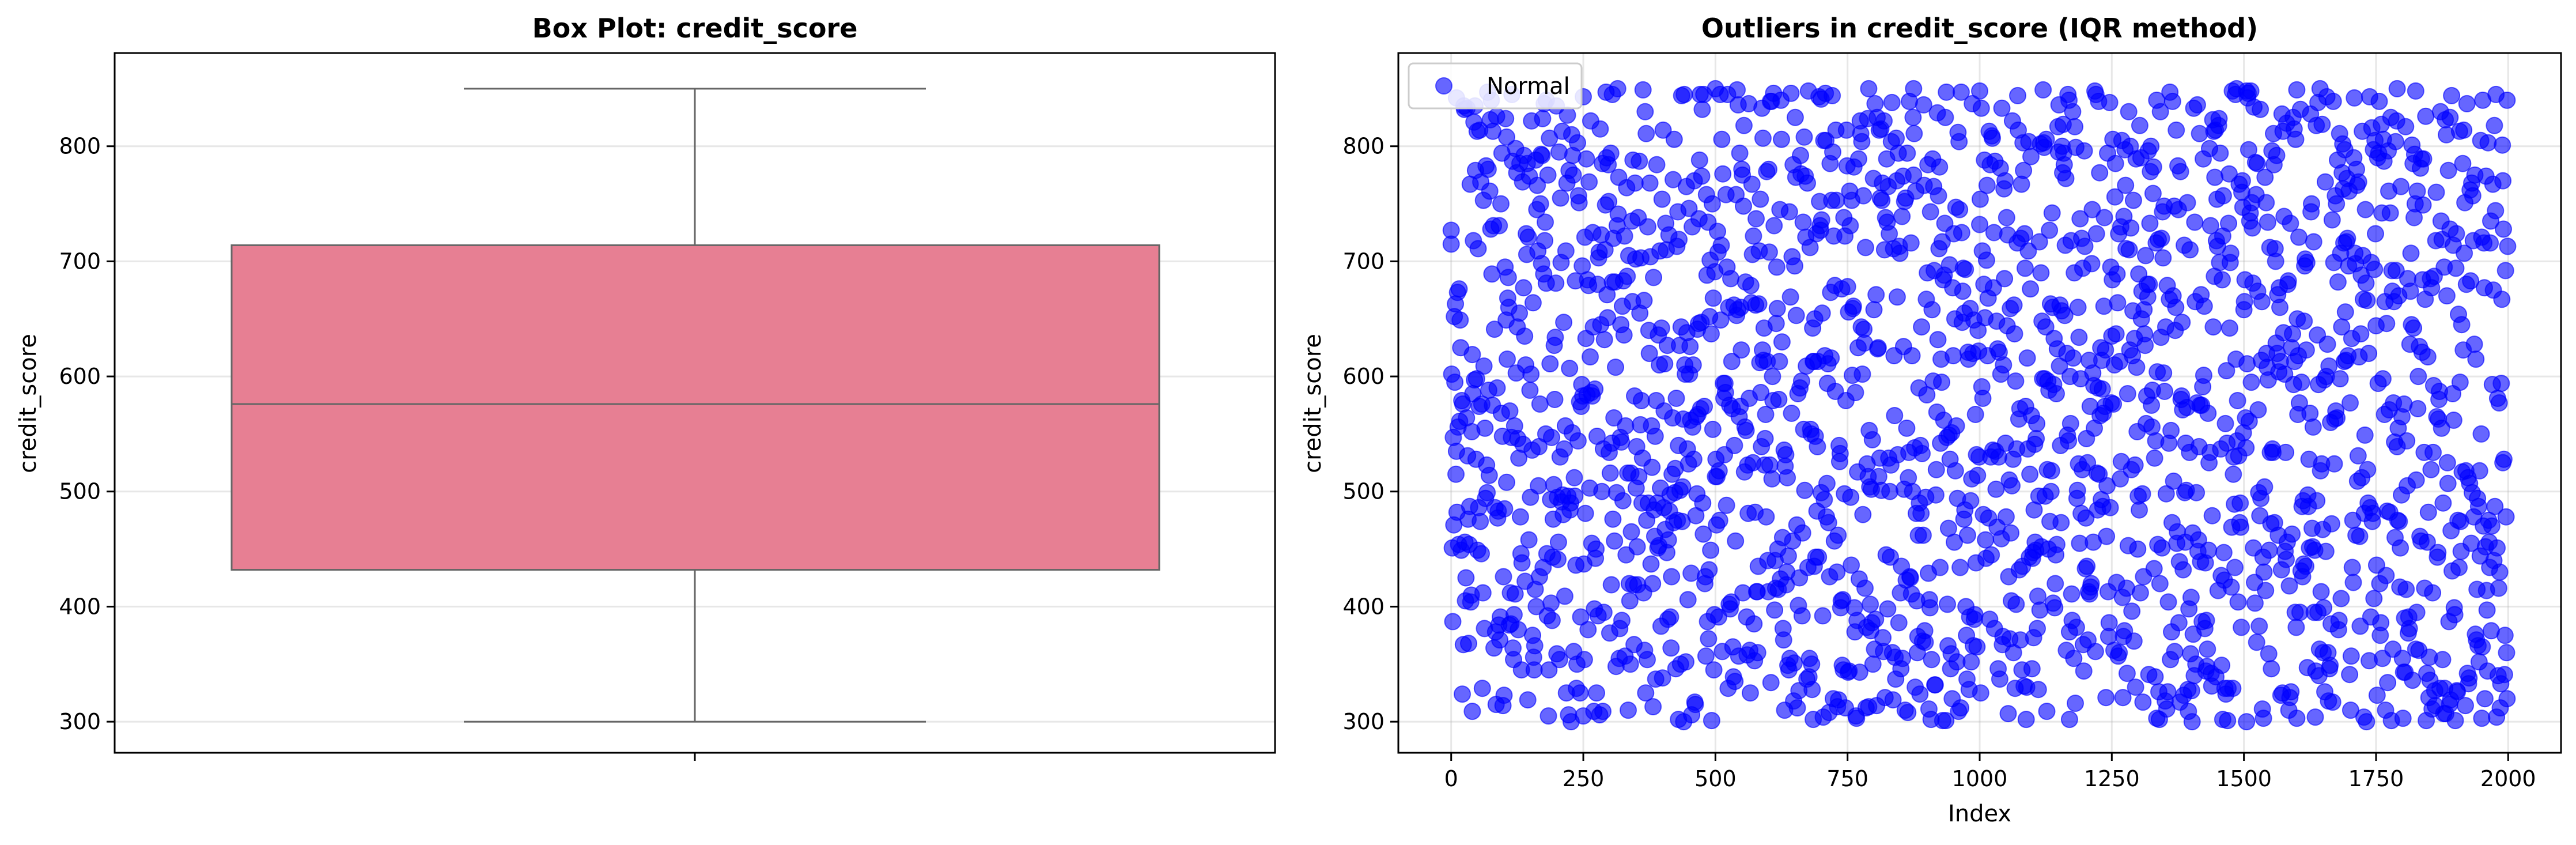 The image size is (2576, 845). What do you see at coordinates (1584, 778) in the screenshot?
I see `scatter-x-tick-label: 250` at bounding box center [1584, 778].